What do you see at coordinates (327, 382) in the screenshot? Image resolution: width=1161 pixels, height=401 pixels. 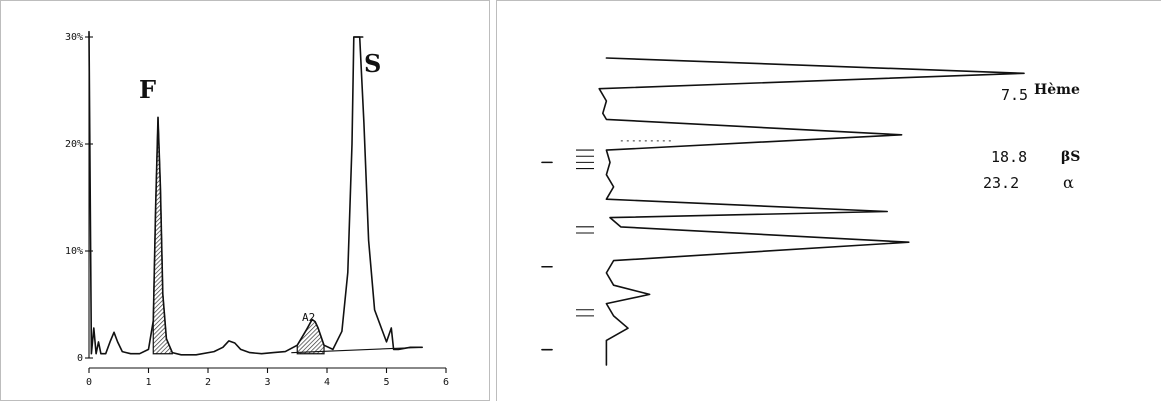 I see `x-tick-label: 4` at bounding box center [327, 382].